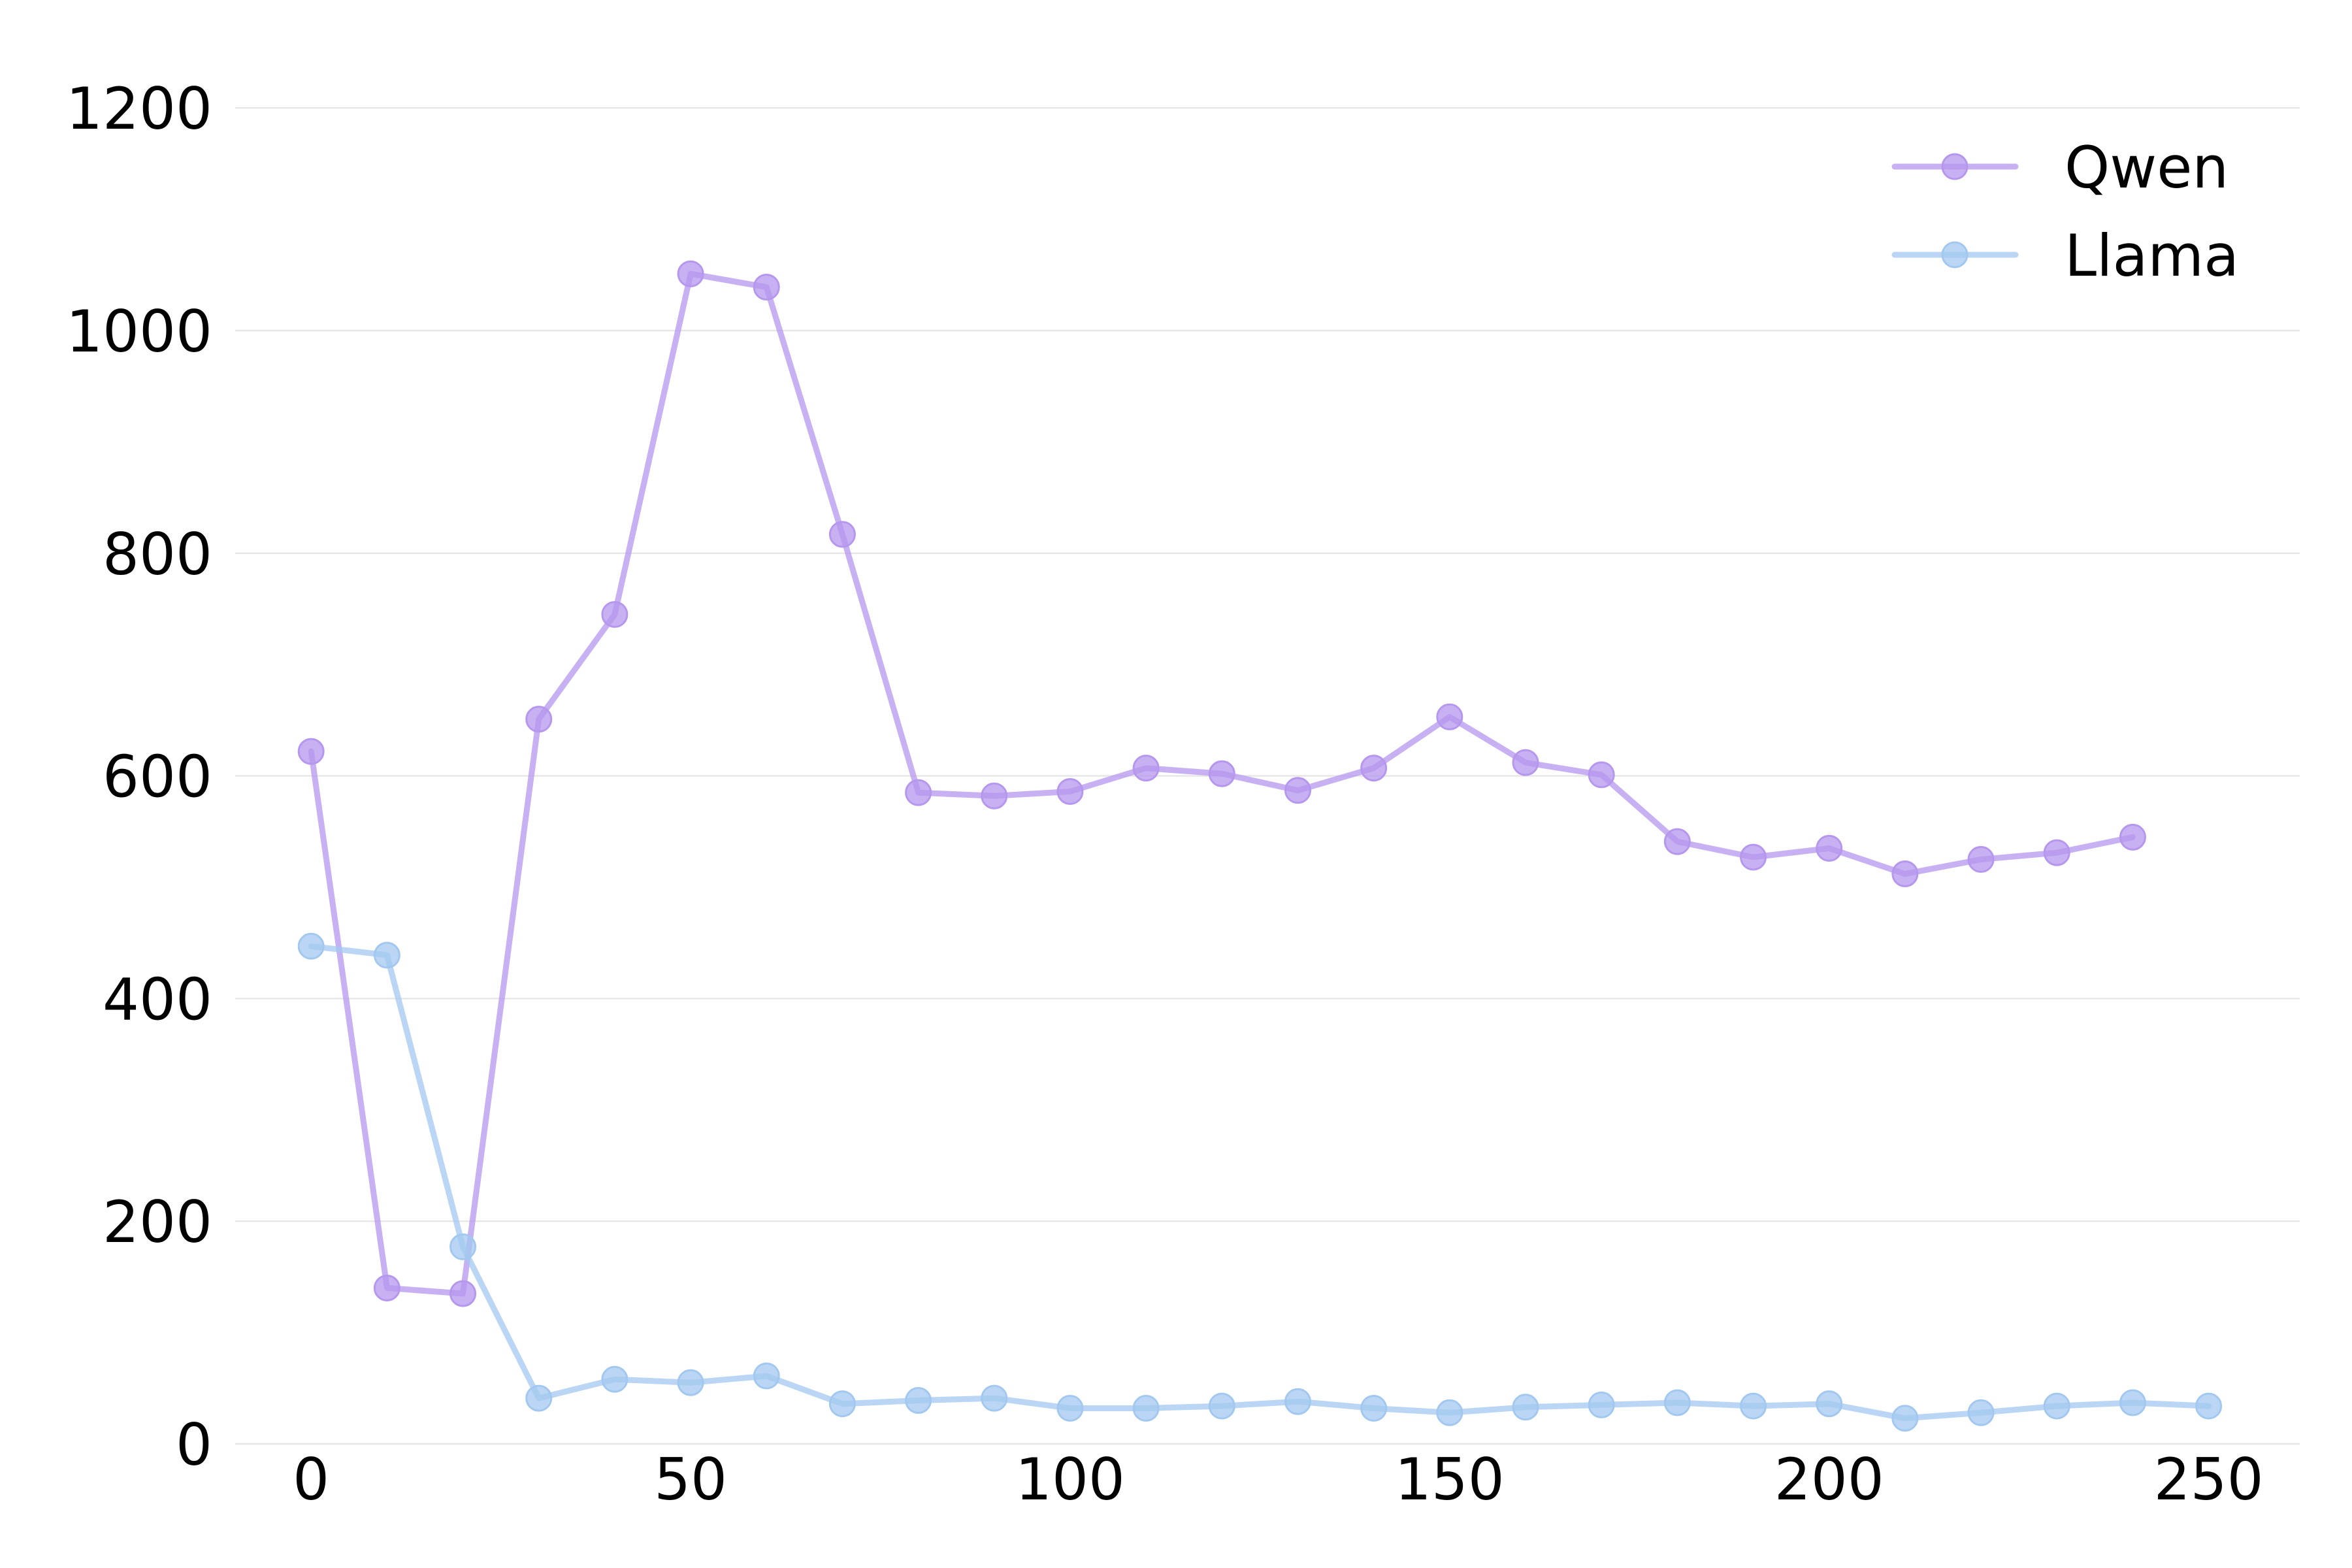  What do you see at coordinates (139, 331) in the screenshot?
I see `y-tick-label: 1000` at bounding box center [139, 331].